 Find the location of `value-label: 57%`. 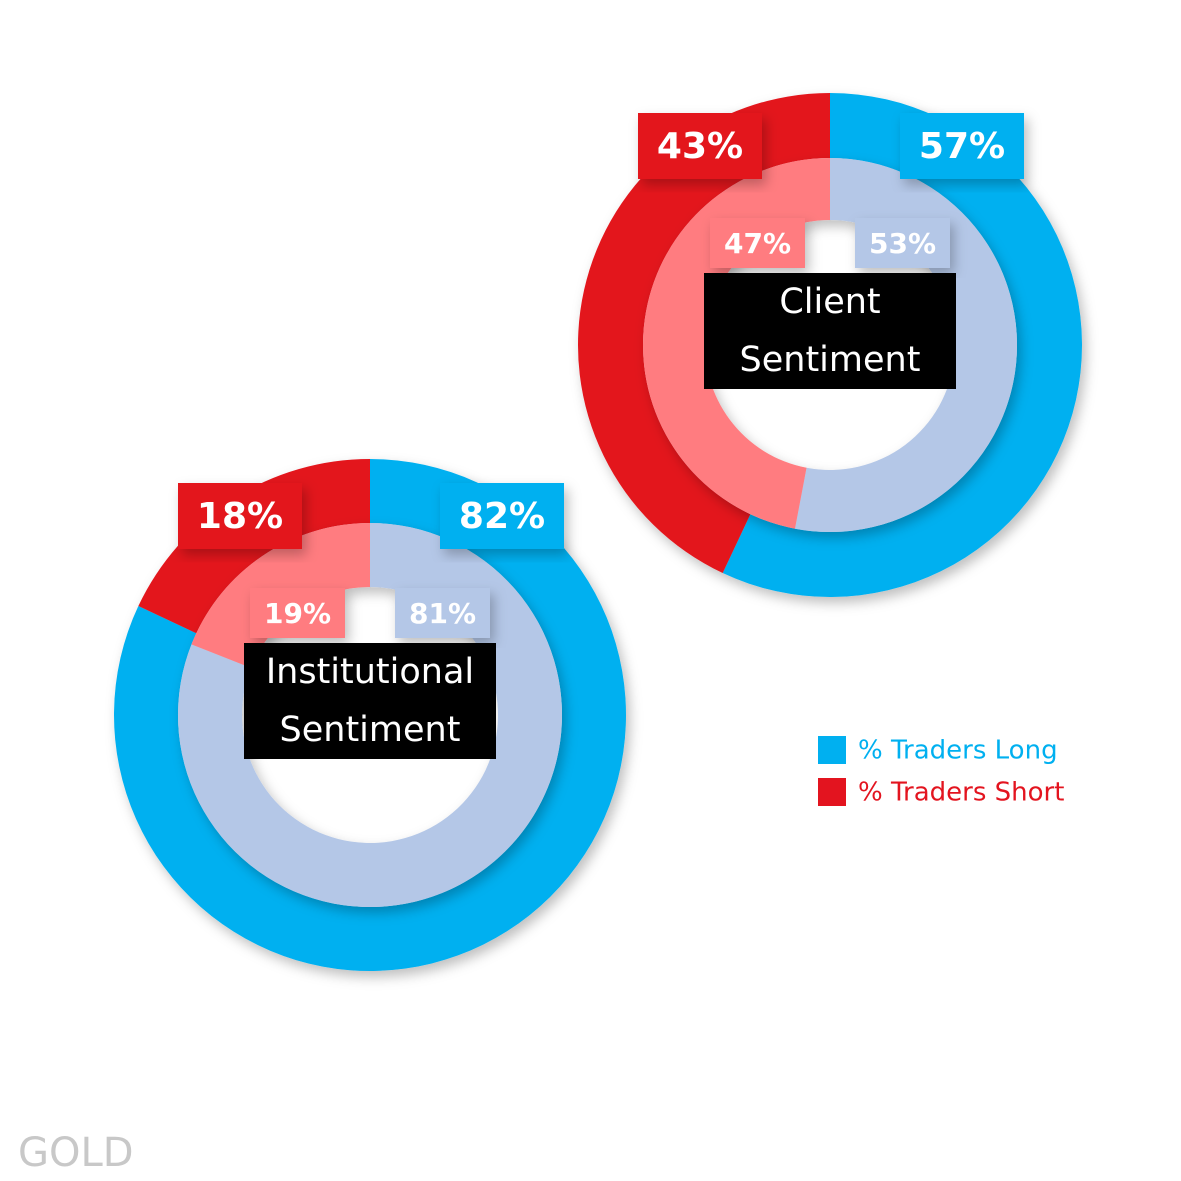

value-label: 57% is located at coordinates (962, 146).